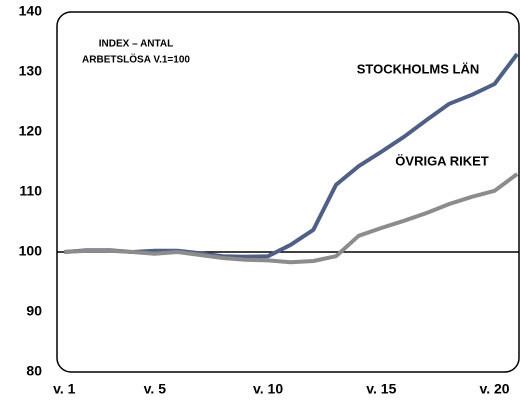  Describe the element at coordinates (441, 160) in the screenshot. I see `series-label: ÖVRIGA RIKET` at that location.